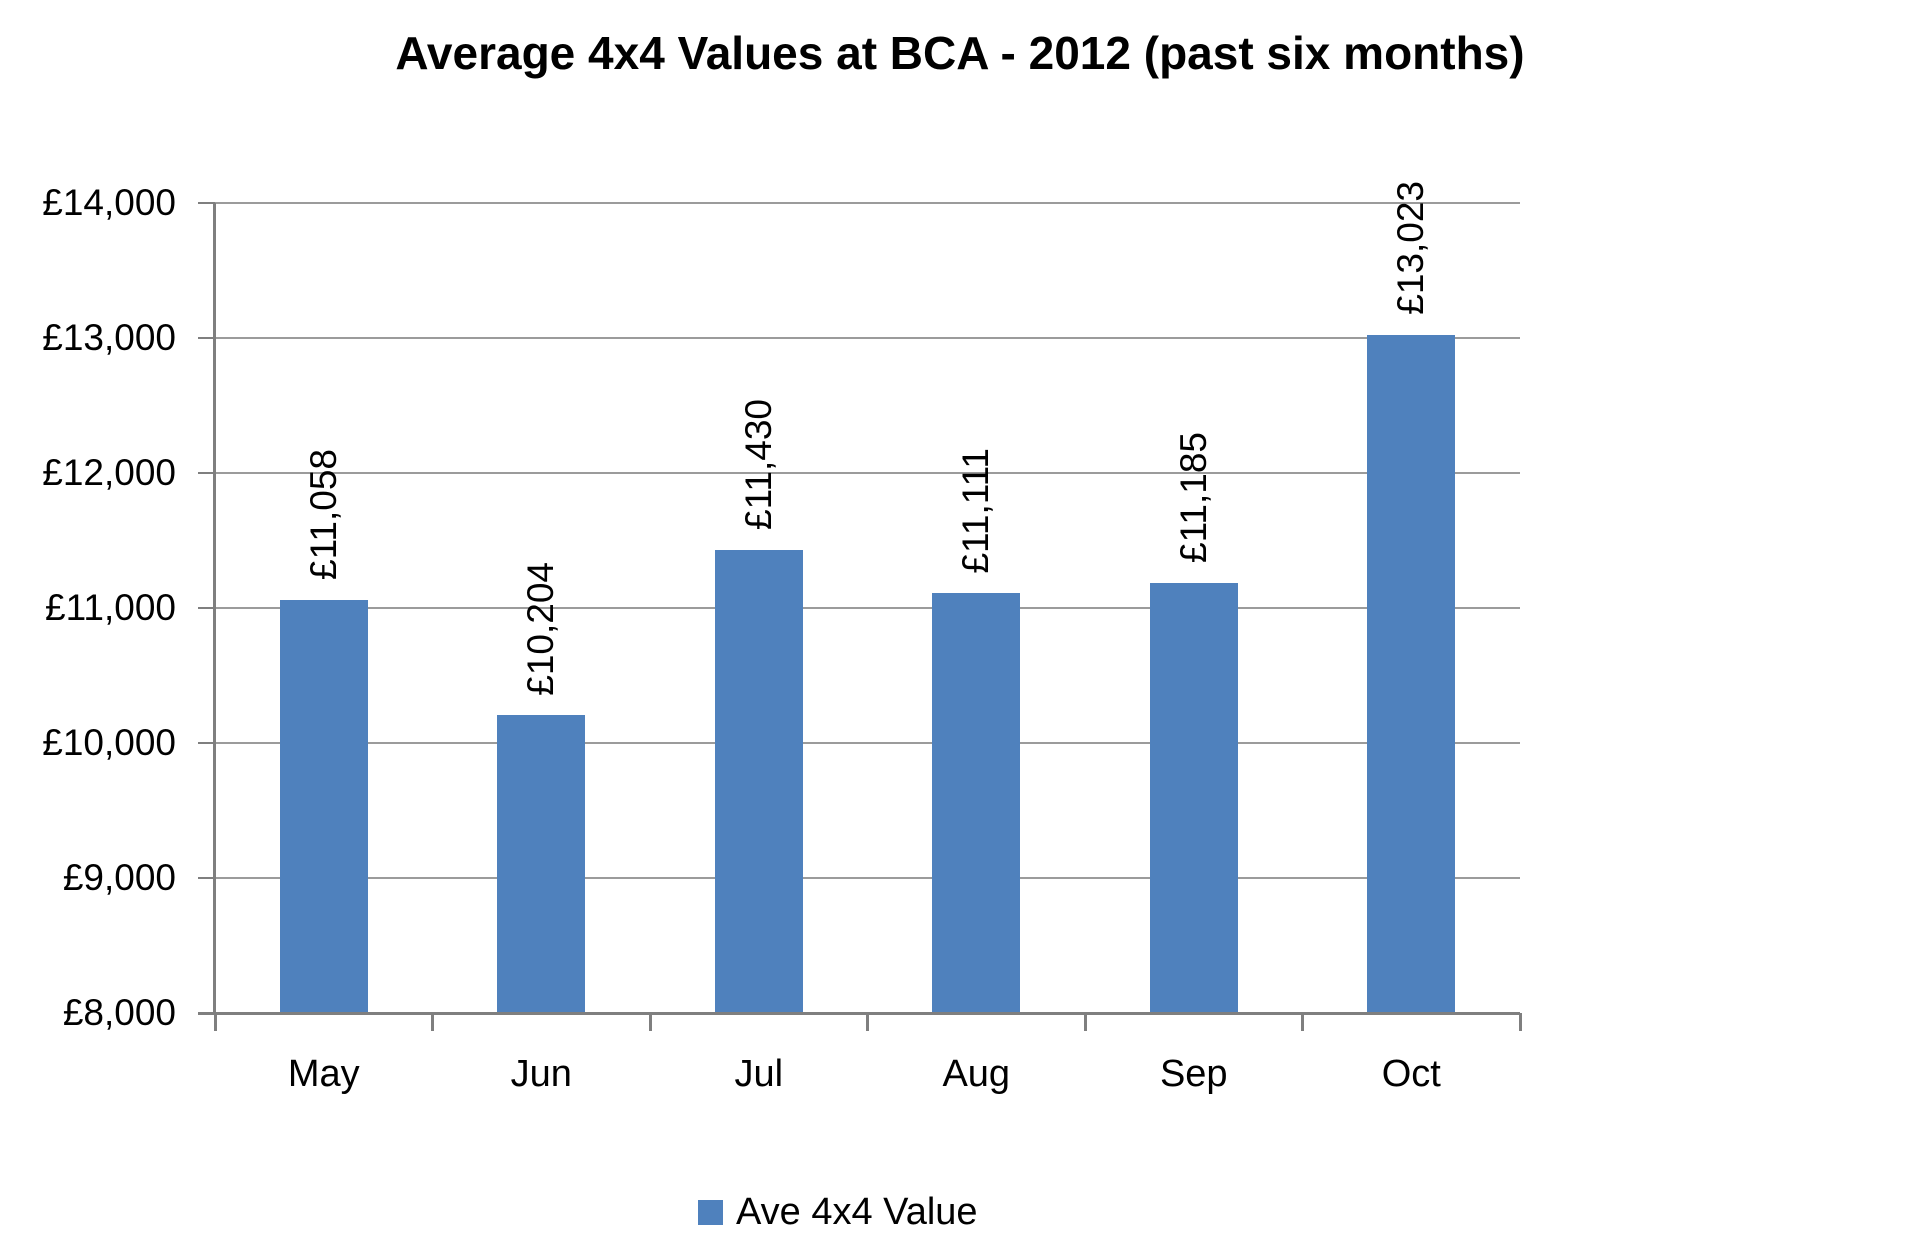 The image size is (1920, 1250). I want to click on y-tick-label: £11,000, so click(110, 607).